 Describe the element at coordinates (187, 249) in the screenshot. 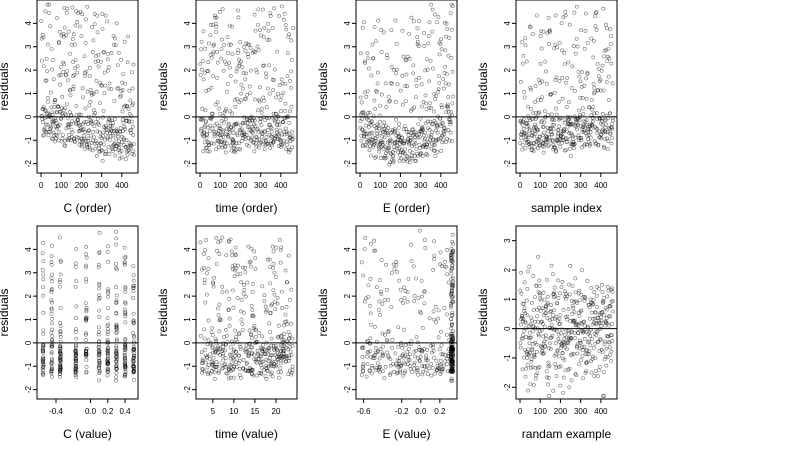

I see `y-tick-label: 4` at that location.